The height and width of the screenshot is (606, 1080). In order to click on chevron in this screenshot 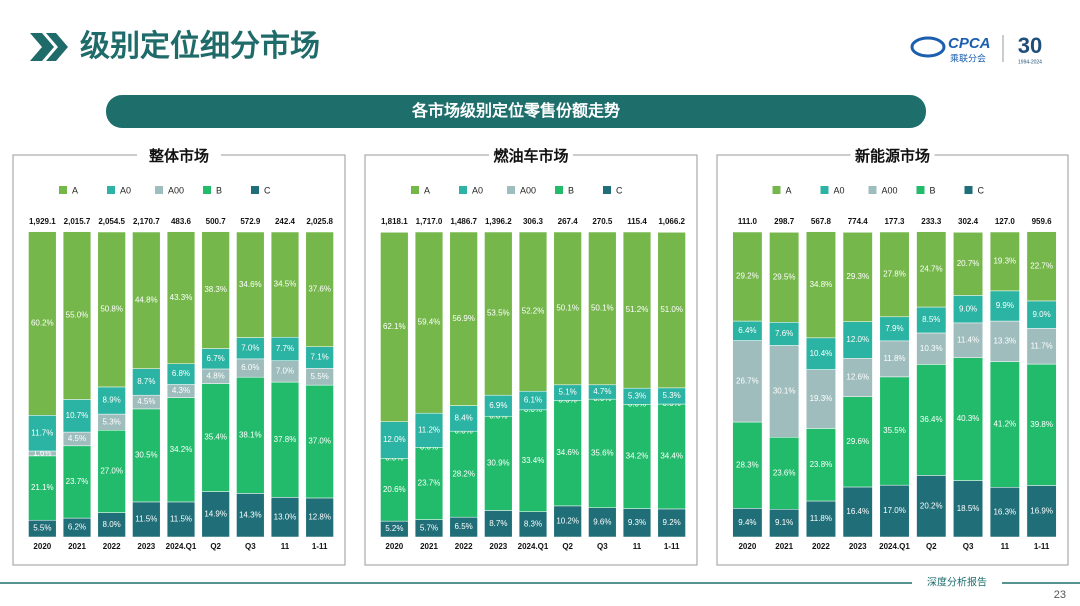, I will do `click(57, 47)`.